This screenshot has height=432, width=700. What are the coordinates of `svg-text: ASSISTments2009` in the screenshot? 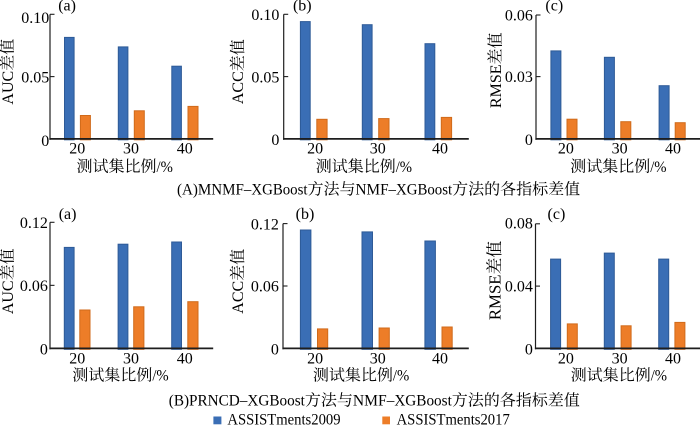 It's located at (283, 419).